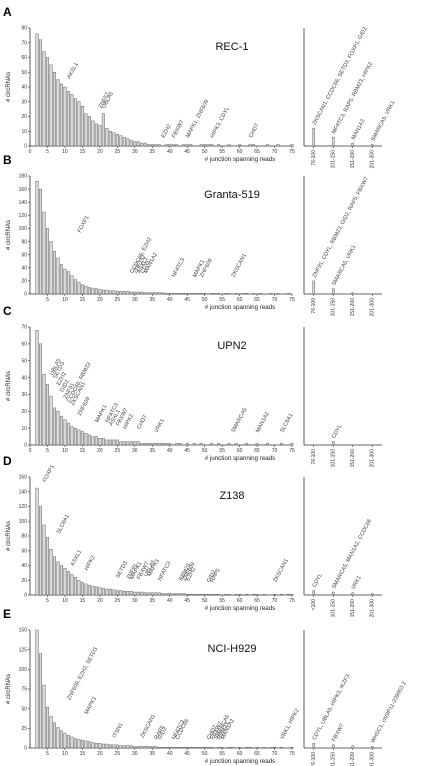 The image size is (443, 766). What do you see at coordinates (135, 300) in the screenshot?
I see `x-tick-label: 30` at bounding box center [135, 300].